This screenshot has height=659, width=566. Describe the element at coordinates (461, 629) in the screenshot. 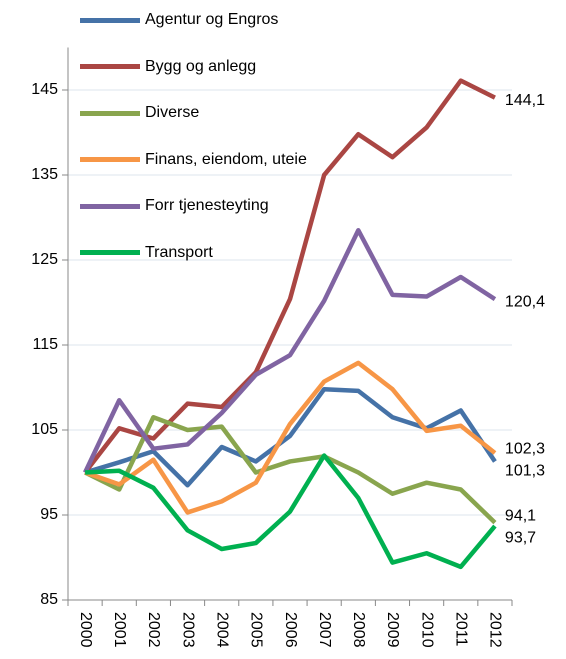

I see `x-tick-label: 2011` at that location.